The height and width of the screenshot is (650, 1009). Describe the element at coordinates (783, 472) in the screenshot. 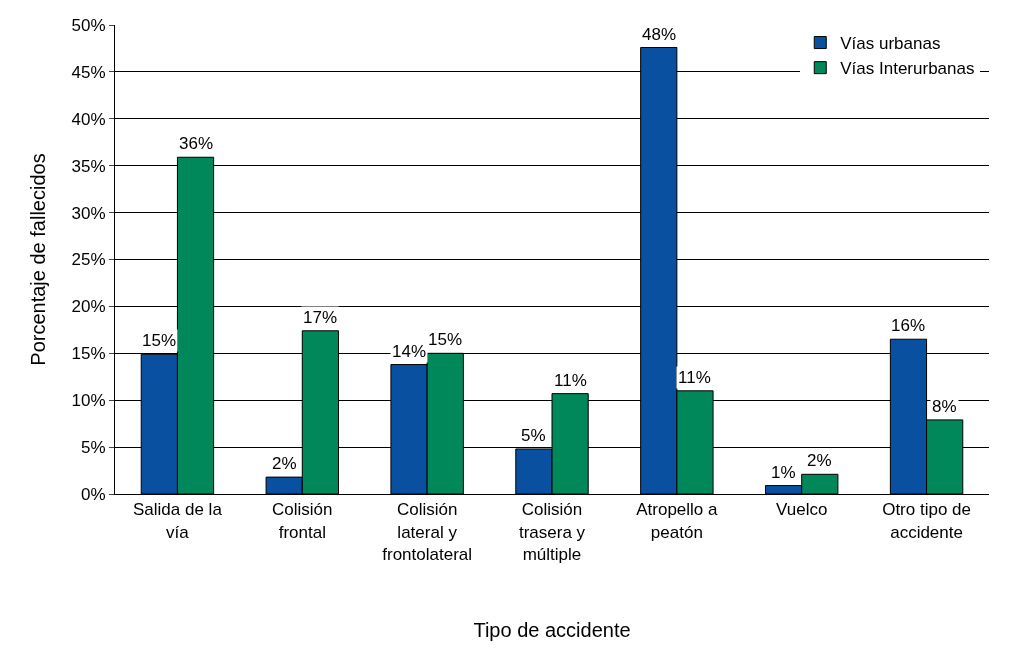

I see `data-label: 1%` at that location.